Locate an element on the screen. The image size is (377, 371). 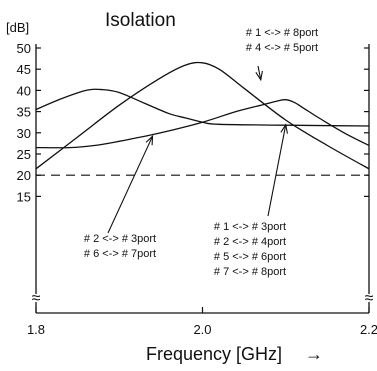
annotation-label: # 5 <-> # 6port is located at coordinates (250, 257).